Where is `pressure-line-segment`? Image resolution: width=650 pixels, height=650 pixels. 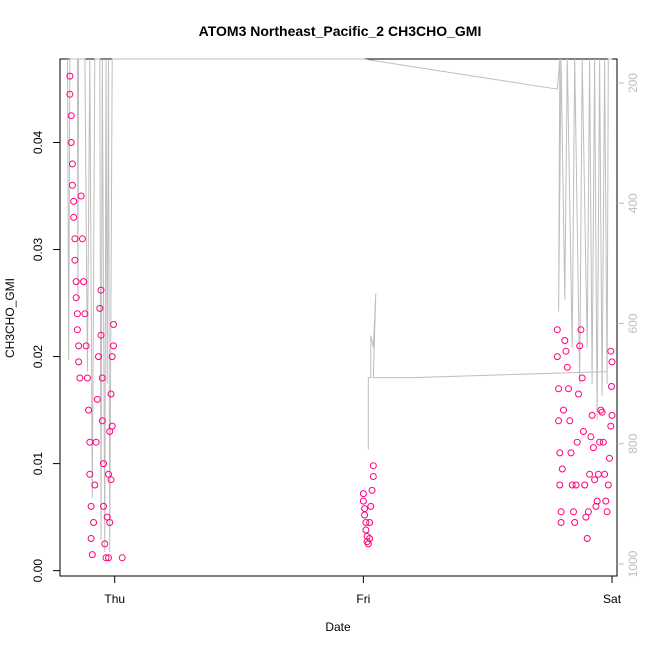 pressure-line-segment is located at coordinates (487, 371).